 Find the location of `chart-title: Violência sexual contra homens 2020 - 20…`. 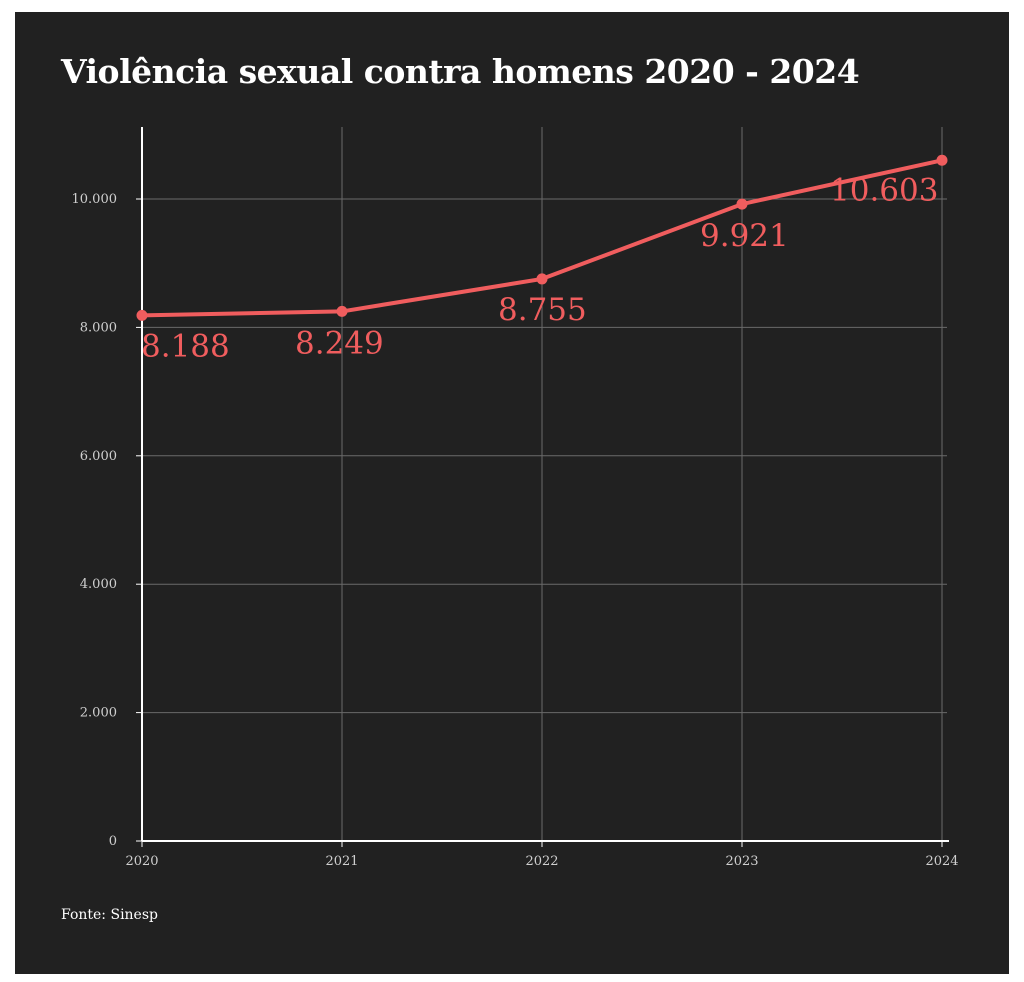

chart-title: Violência sexual contra homens 2020 - 20… is located at coordinates (460, 71).